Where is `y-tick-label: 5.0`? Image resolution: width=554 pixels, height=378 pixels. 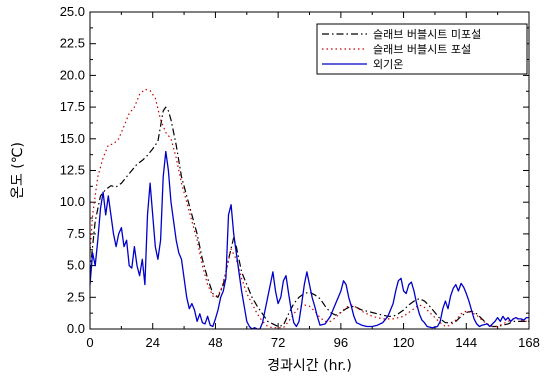 y-tick-label: 5.0 is located at coordinates (76, 265).